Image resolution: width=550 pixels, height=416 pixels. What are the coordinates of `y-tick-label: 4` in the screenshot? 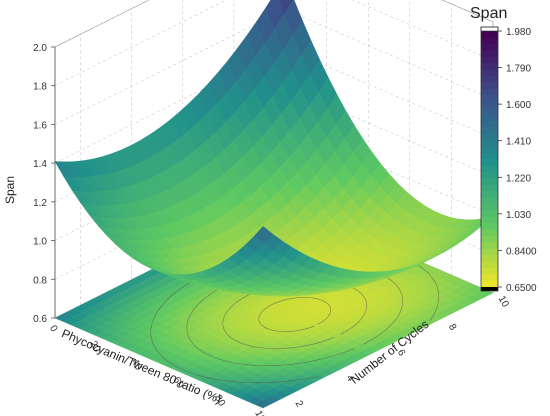 It's located at (350, 378).